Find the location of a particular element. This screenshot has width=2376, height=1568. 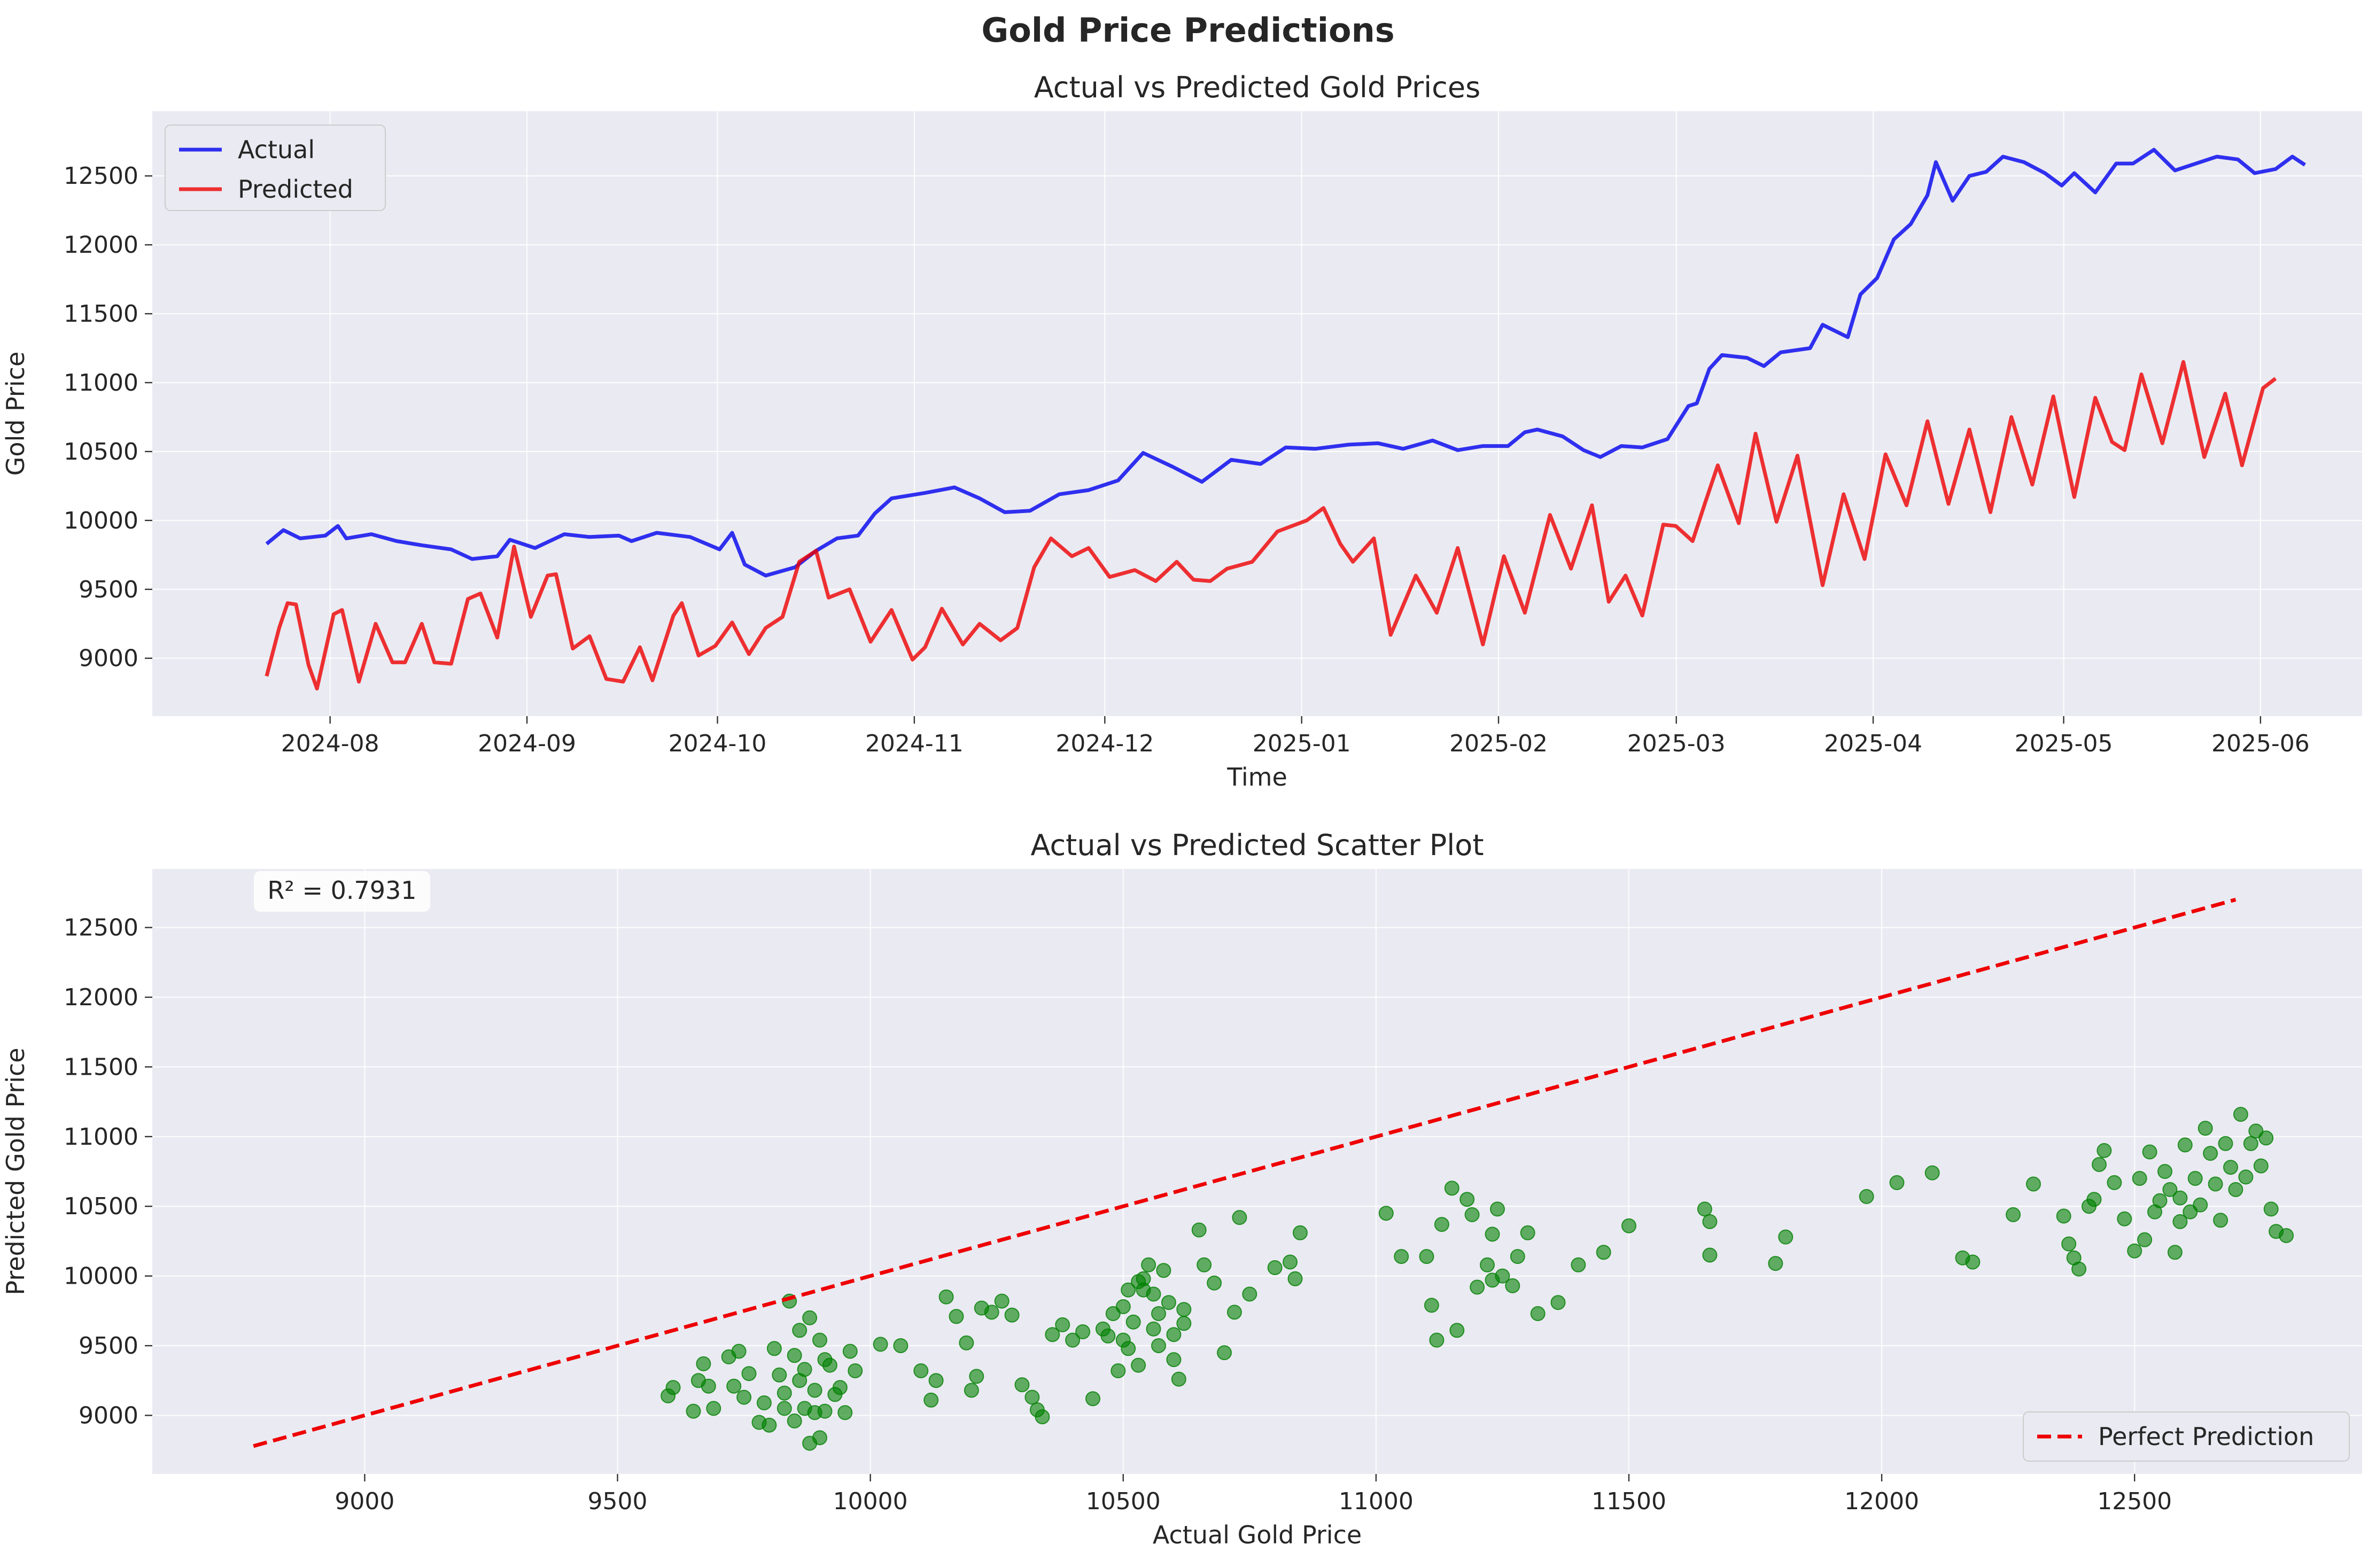

scatter-chart-y-tick-label: 9000 is located at coordinates (108, 1415).